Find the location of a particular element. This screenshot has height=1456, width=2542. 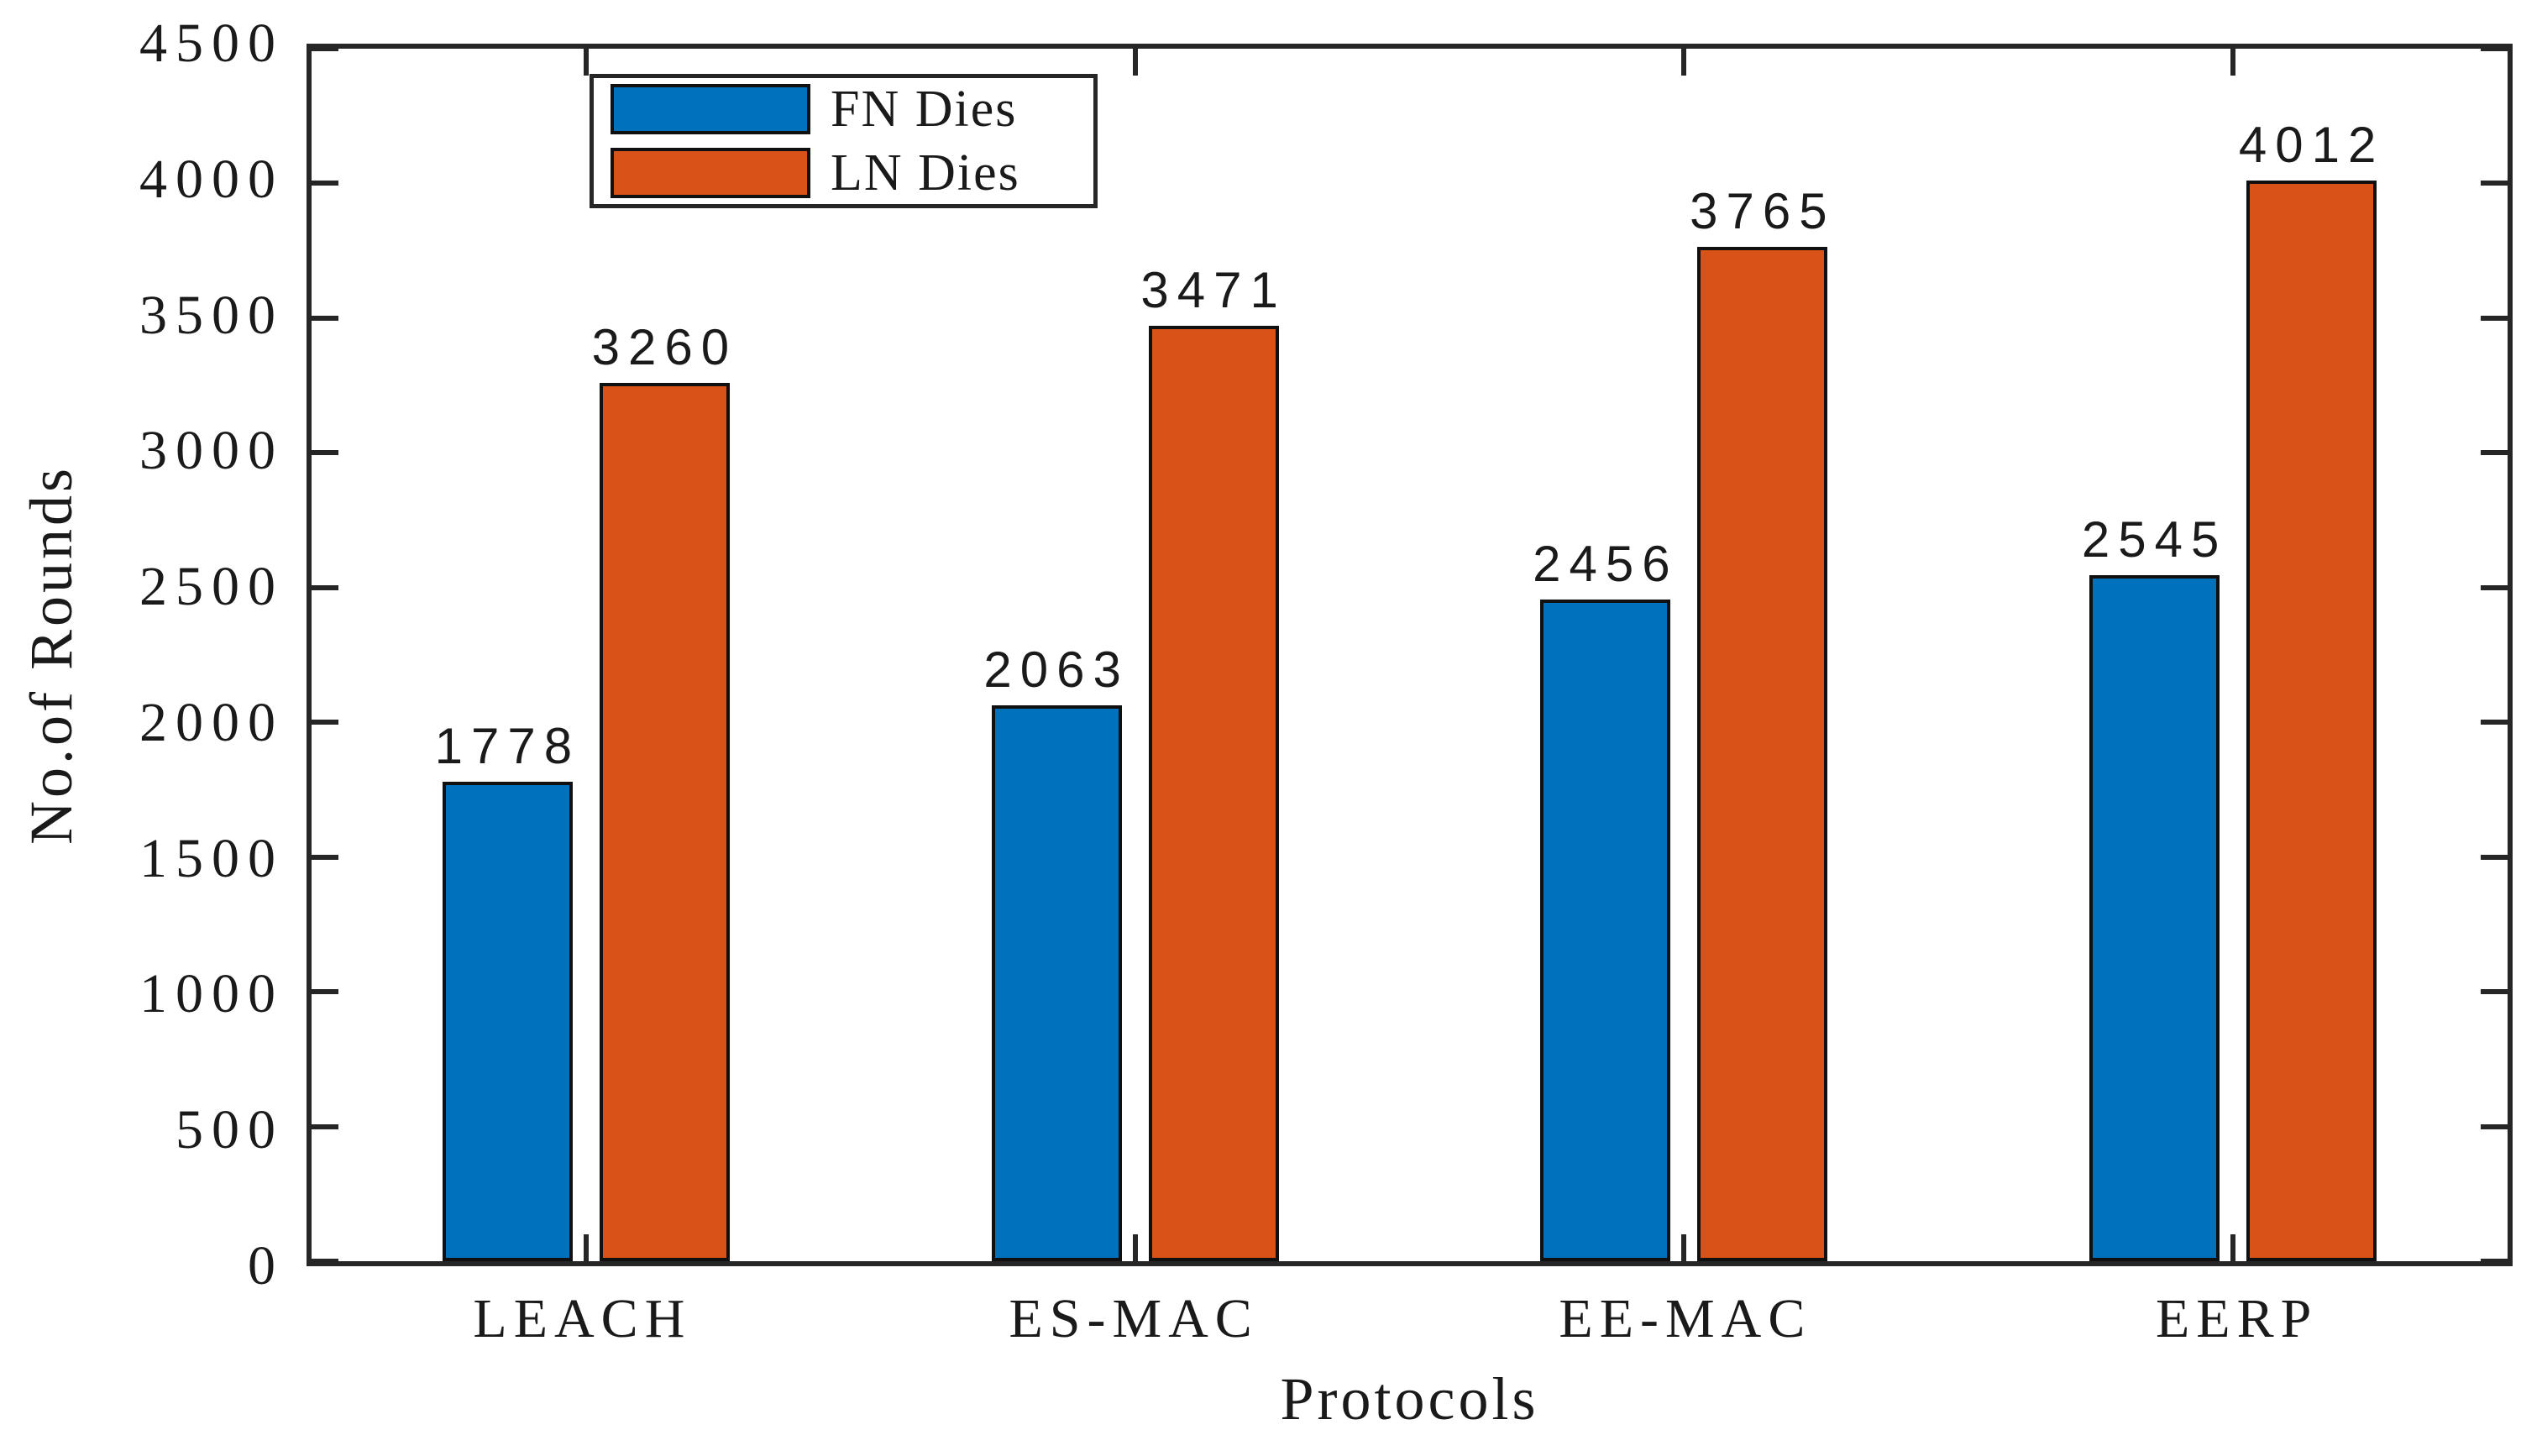

x-tick-label: LEACH is located at coordinates (582, 1318).